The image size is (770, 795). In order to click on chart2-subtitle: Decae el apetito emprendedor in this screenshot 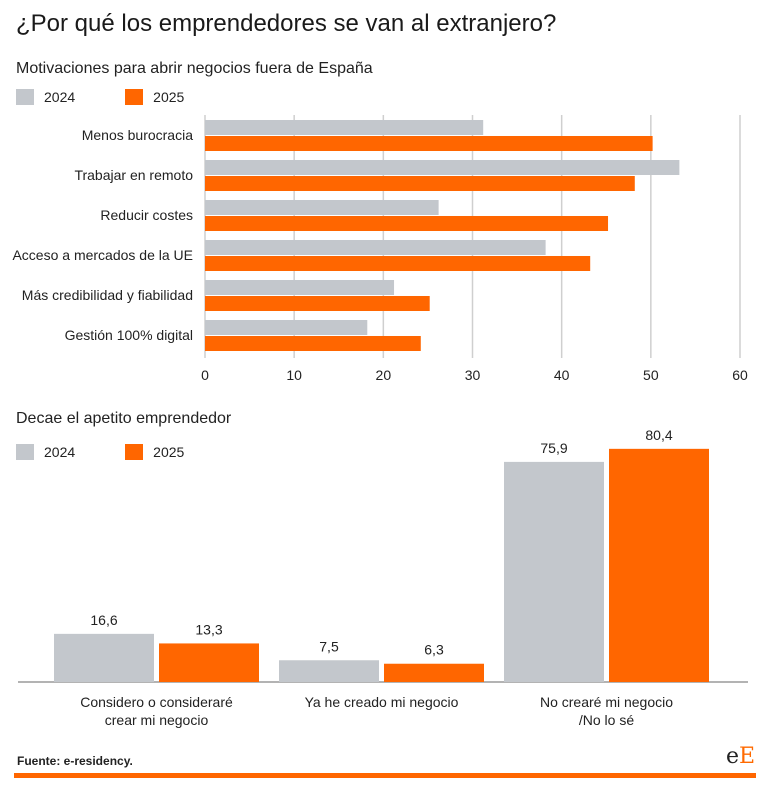, I will do `click(124, 418)`.